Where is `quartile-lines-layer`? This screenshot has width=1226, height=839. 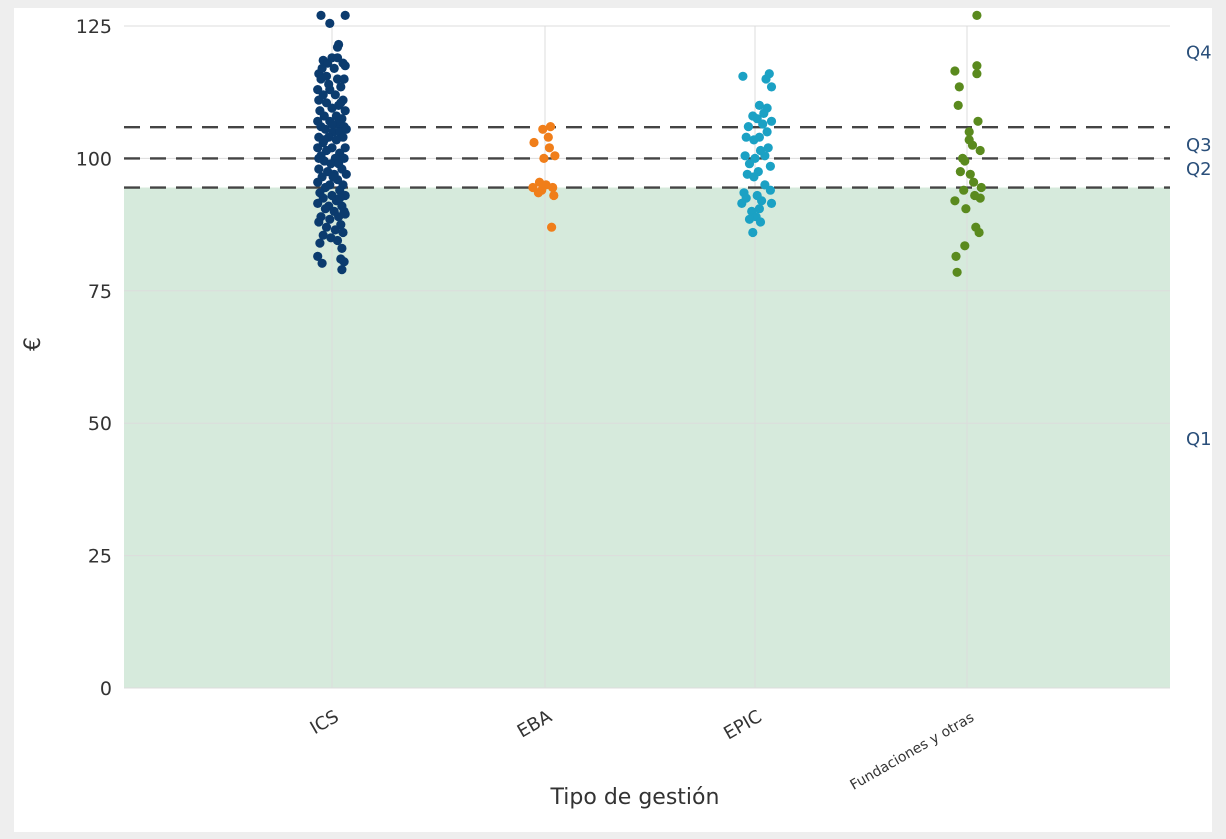
quartile-lines-layer is located at coordinates (647, 157).